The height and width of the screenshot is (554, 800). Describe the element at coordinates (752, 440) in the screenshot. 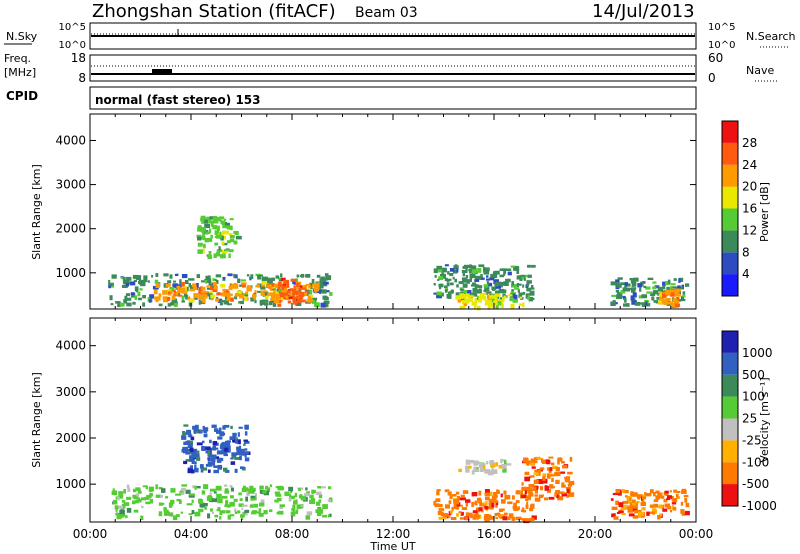

I see `colorbar-tick-label: -25` at that location.